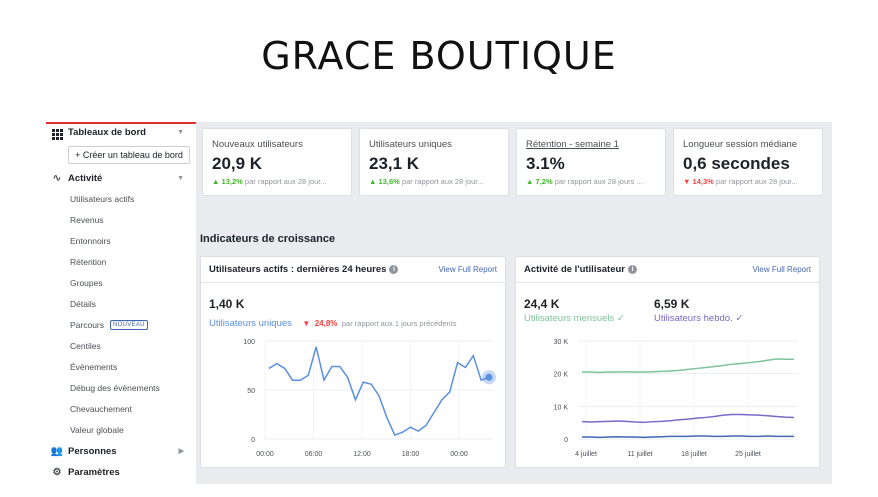 This screenshot has height=497, width=878. I want to click on pulse-icon: ∿, so click(57, 178).